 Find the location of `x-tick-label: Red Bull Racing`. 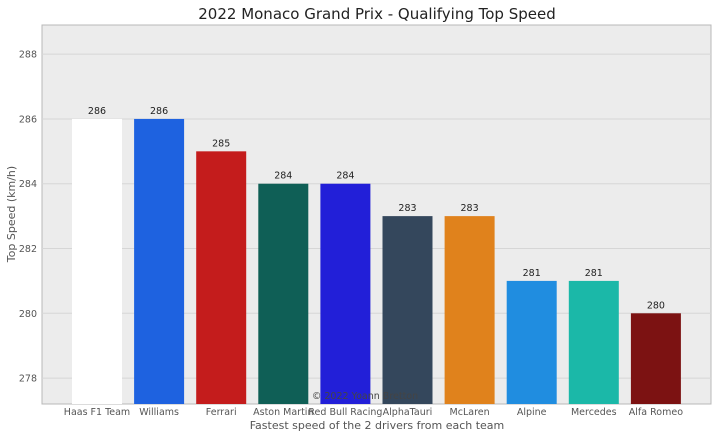

x-tick-label: Red Bull Racing is located at coordinates (345, 412).